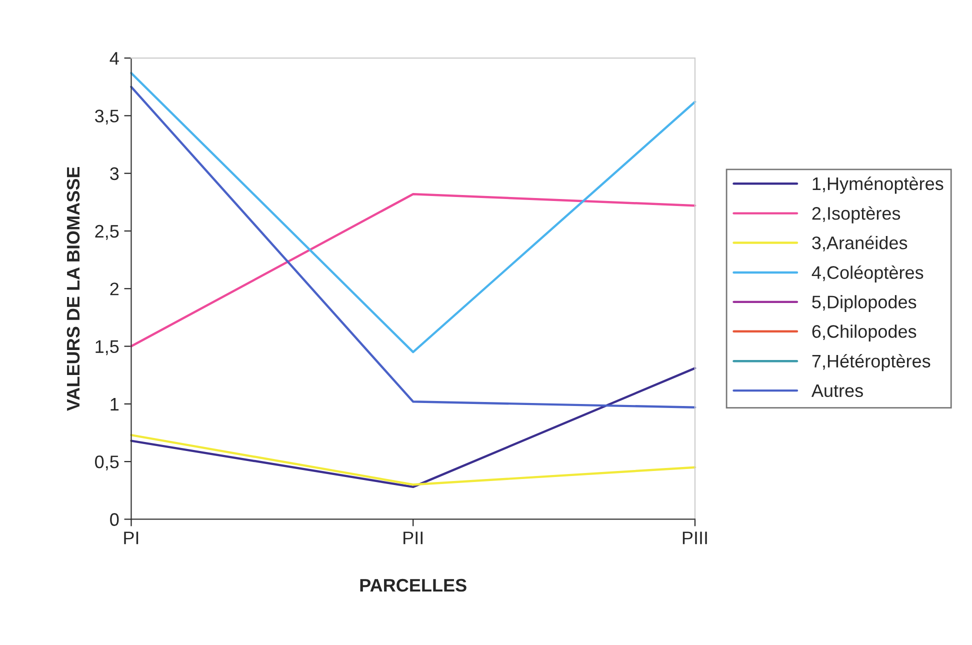  I want to click on x-tick-label: PIII, so click(694, 538).